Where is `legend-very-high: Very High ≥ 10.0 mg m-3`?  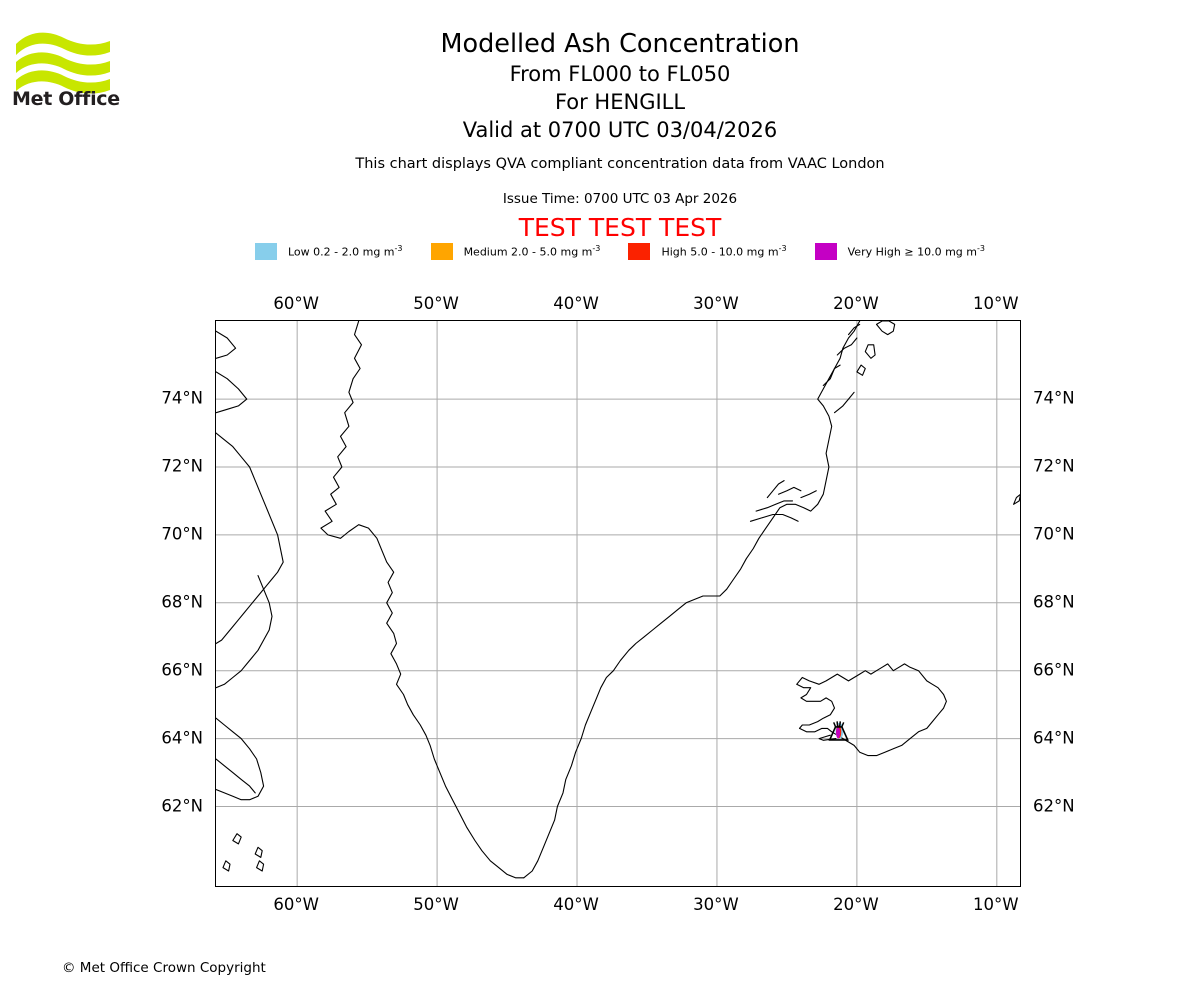 legend-very-high: Very High ≥ 10.0 mg m-3 is located at coordinates (899, 251).